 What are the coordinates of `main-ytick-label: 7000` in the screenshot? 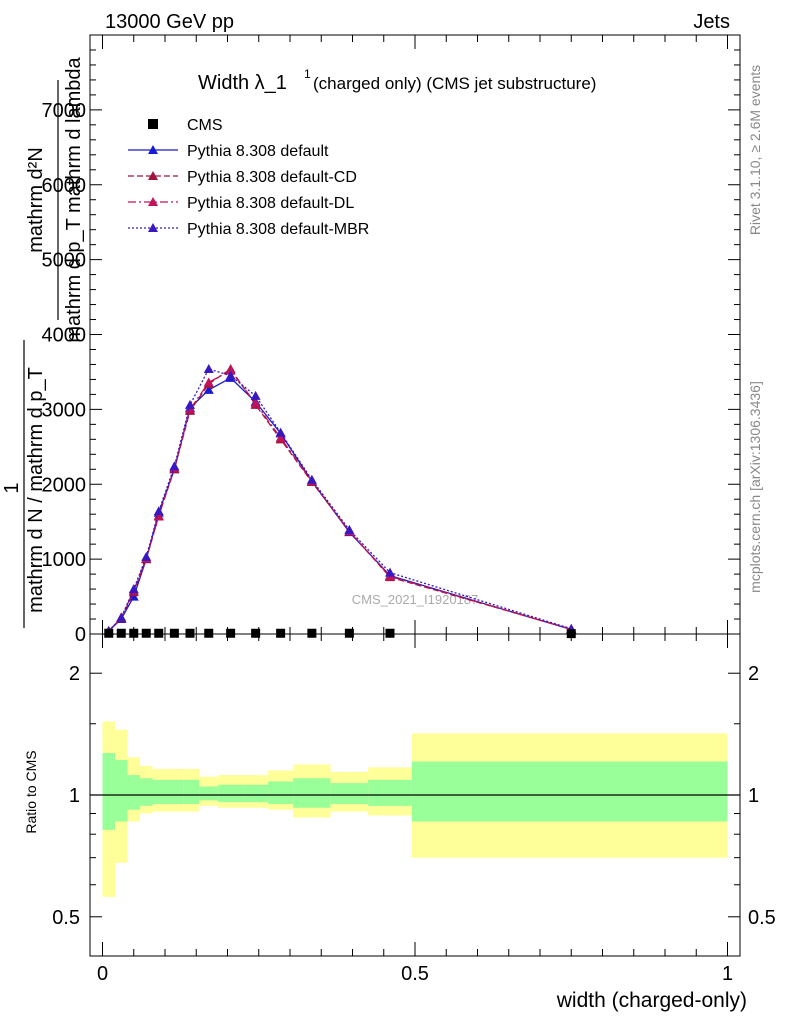 It's located at (64, 111).